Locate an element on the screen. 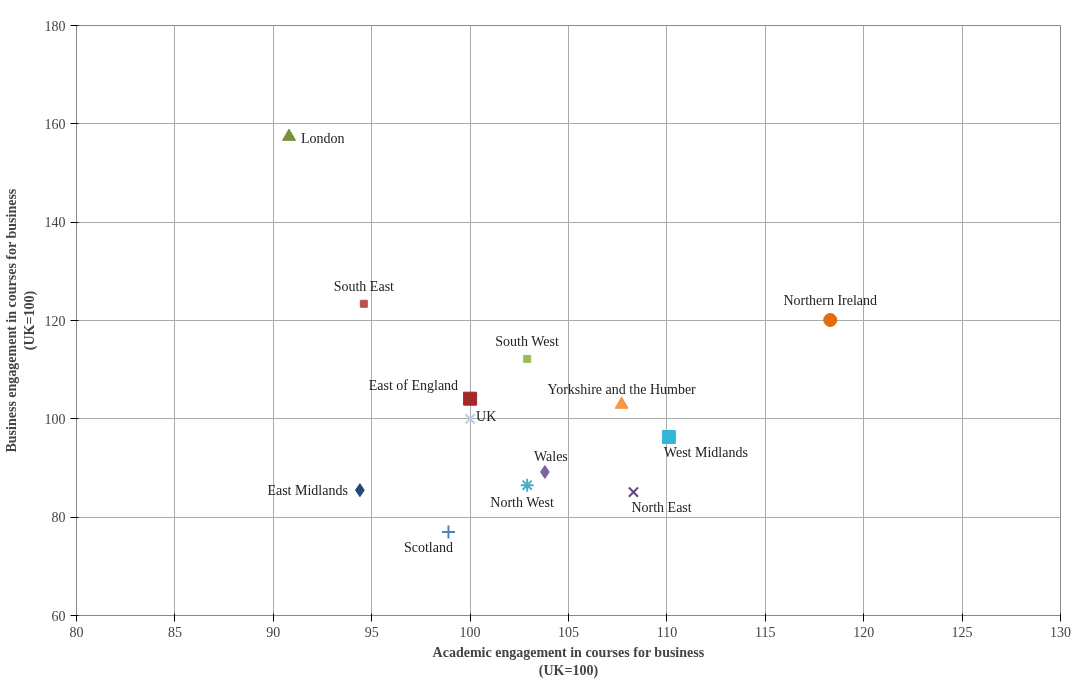  x-tick-label: 110 is located at coordinates (667, 632).